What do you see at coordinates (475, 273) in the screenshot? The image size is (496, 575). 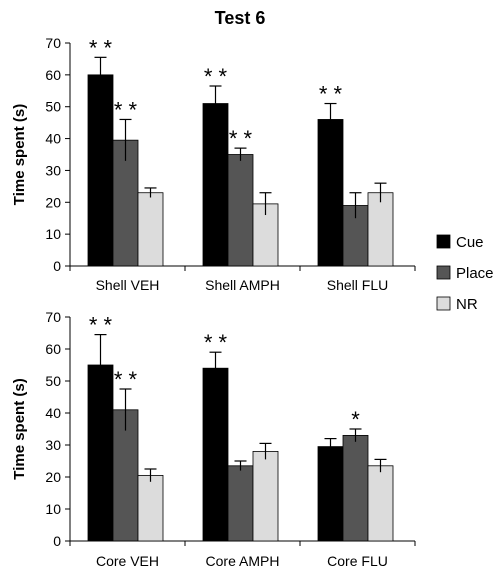 I see `legend-label: Place` at bounding box center [475, 273].